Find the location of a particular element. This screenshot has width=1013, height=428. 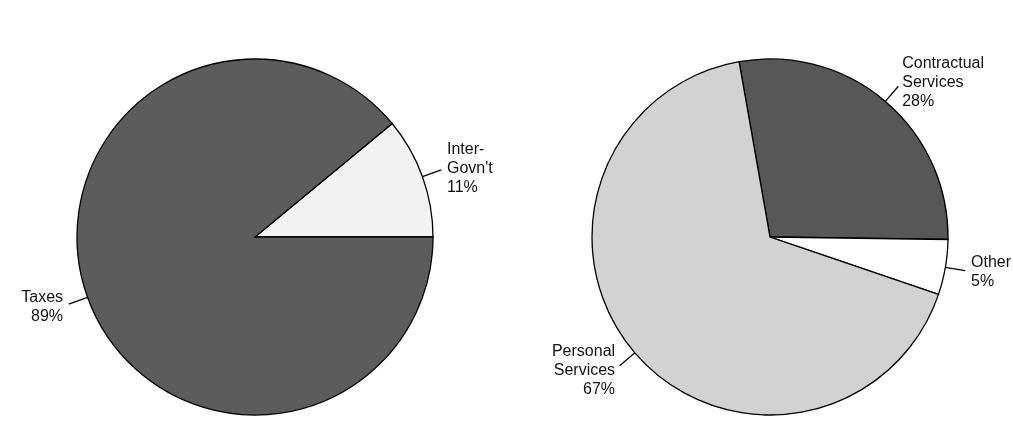

slice-label: Other is located at coordinates (991, 262).